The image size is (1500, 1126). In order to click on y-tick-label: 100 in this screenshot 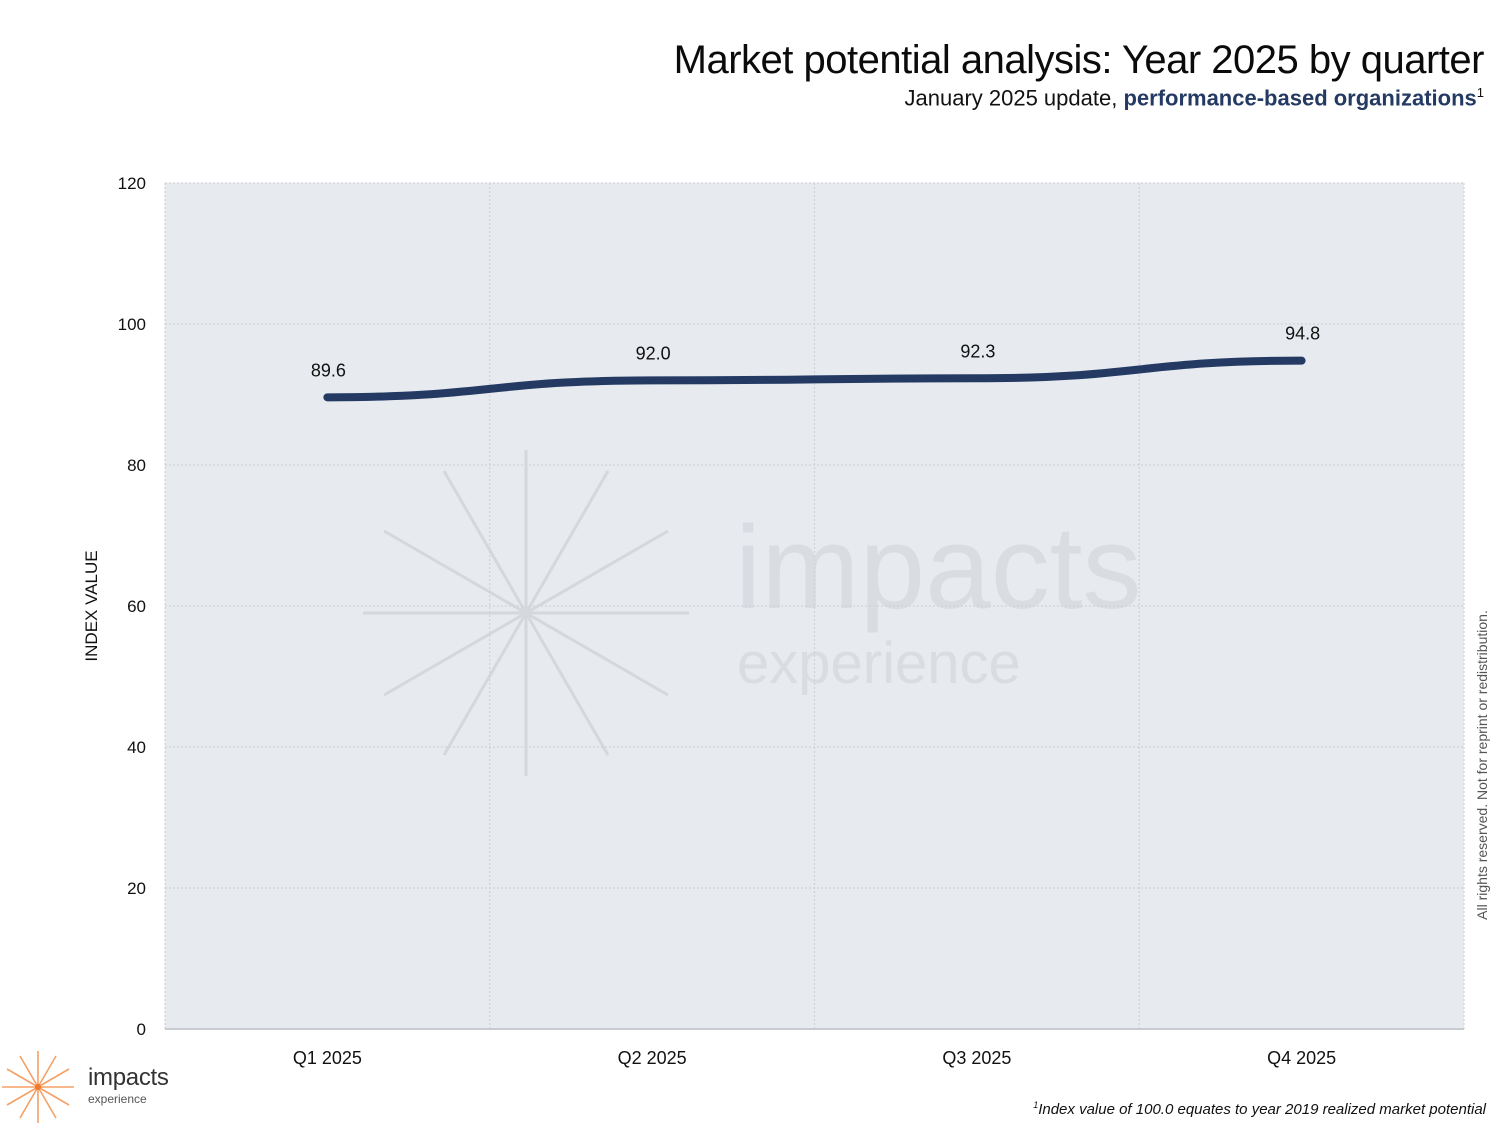, I will do `click(132, 324)`.